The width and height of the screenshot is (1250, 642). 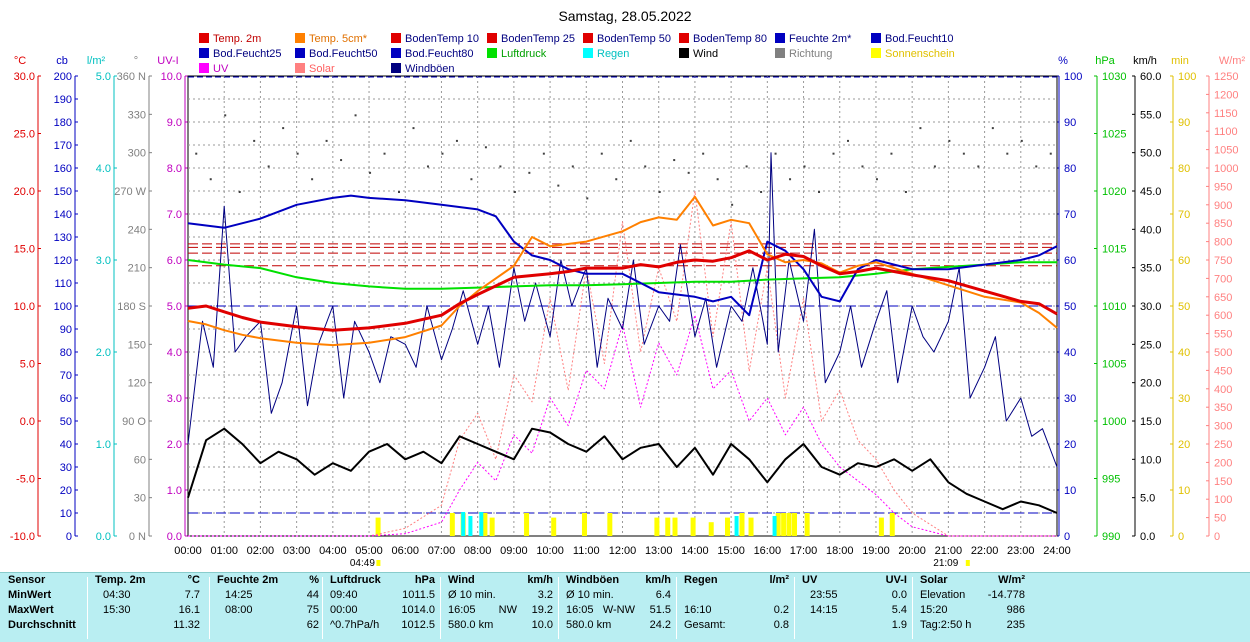 I want to click on axis-tick-label: 80, so click(x=66, y=353).